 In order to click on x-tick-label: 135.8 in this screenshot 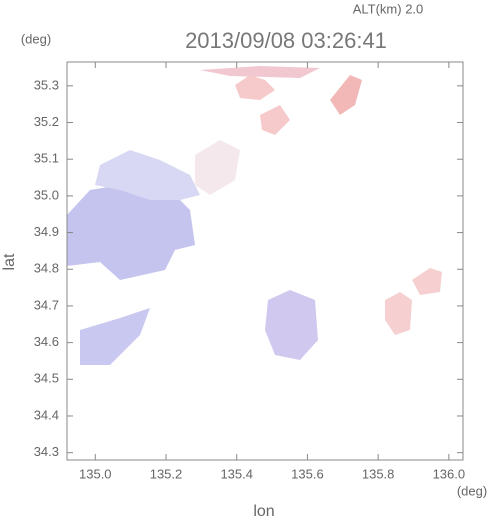, I will do `click(378, 473)`.